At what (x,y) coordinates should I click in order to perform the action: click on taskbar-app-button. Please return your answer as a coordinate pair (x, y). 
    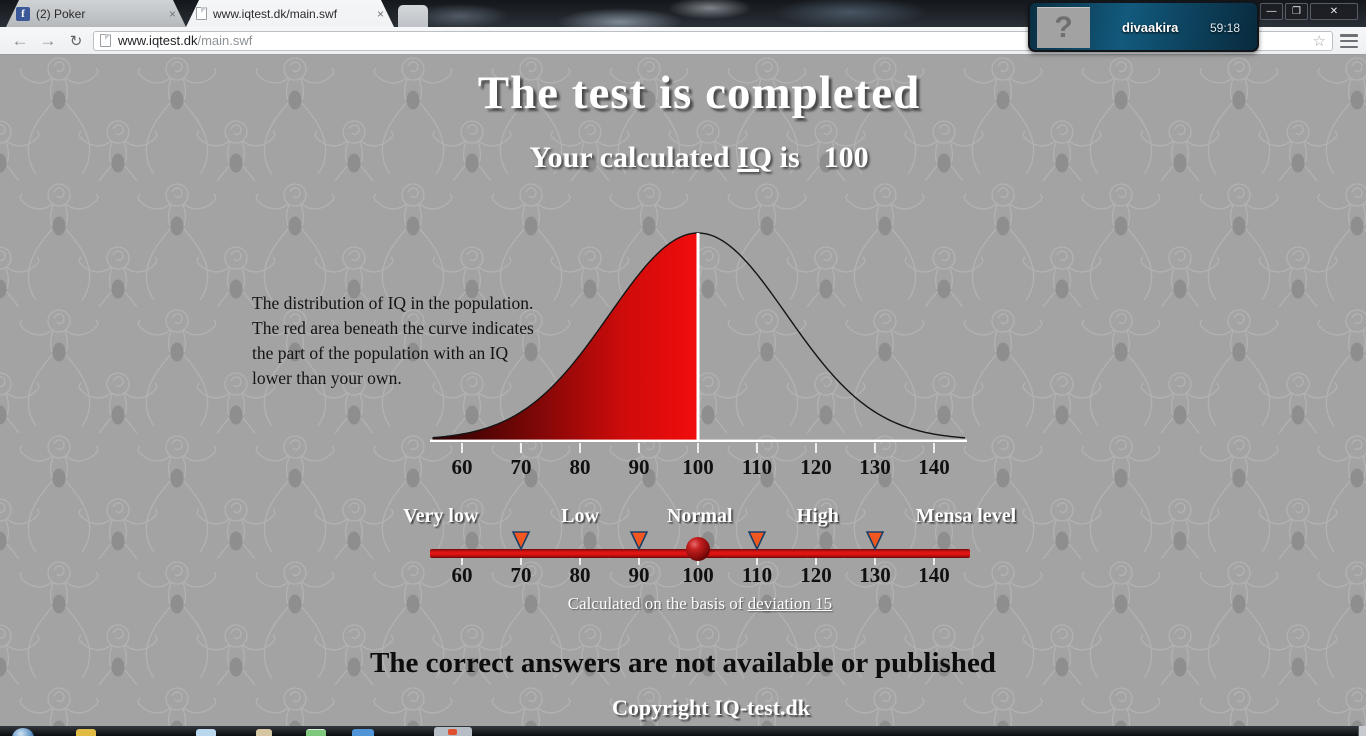
    Looking at the image, I should click on (453, 731).